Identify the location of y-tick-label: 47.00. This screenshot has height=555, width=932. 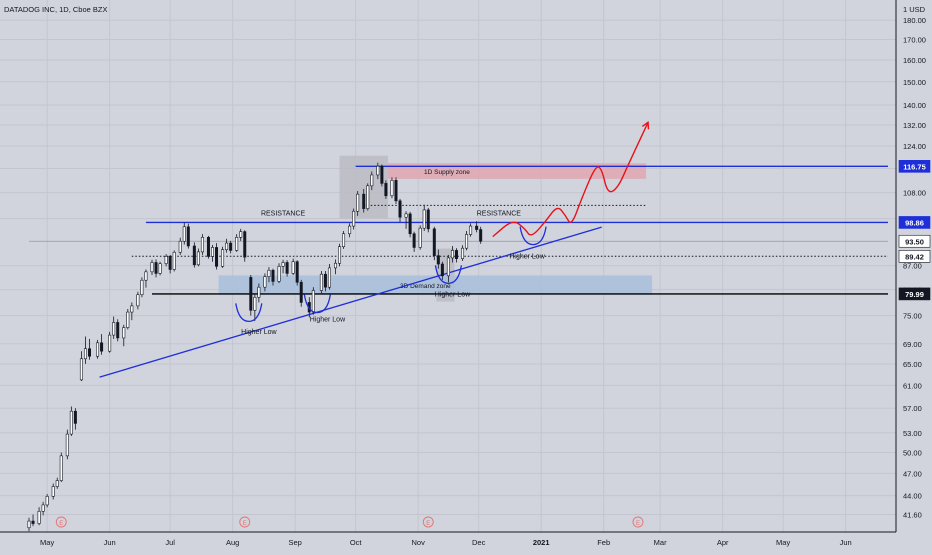
(912, 473).